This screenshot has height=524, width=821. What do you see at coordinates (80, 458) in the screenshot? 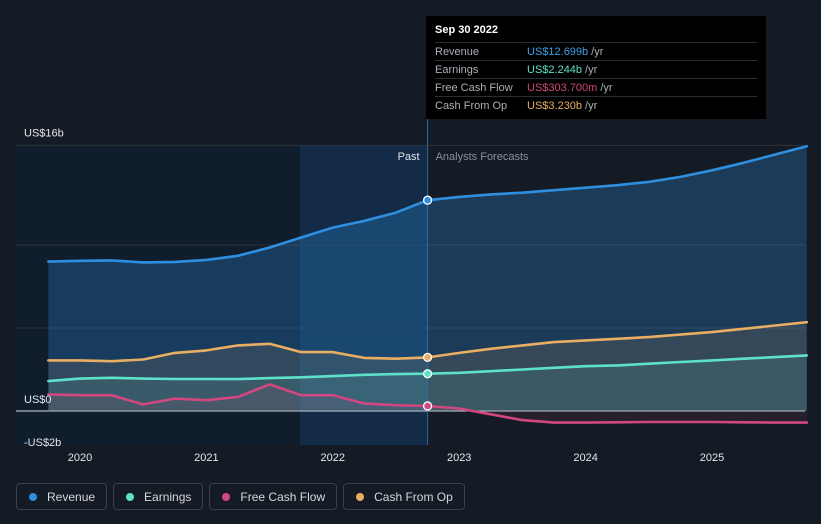
I see `x-tick-label: 2020` at bounding box center [80, 458].